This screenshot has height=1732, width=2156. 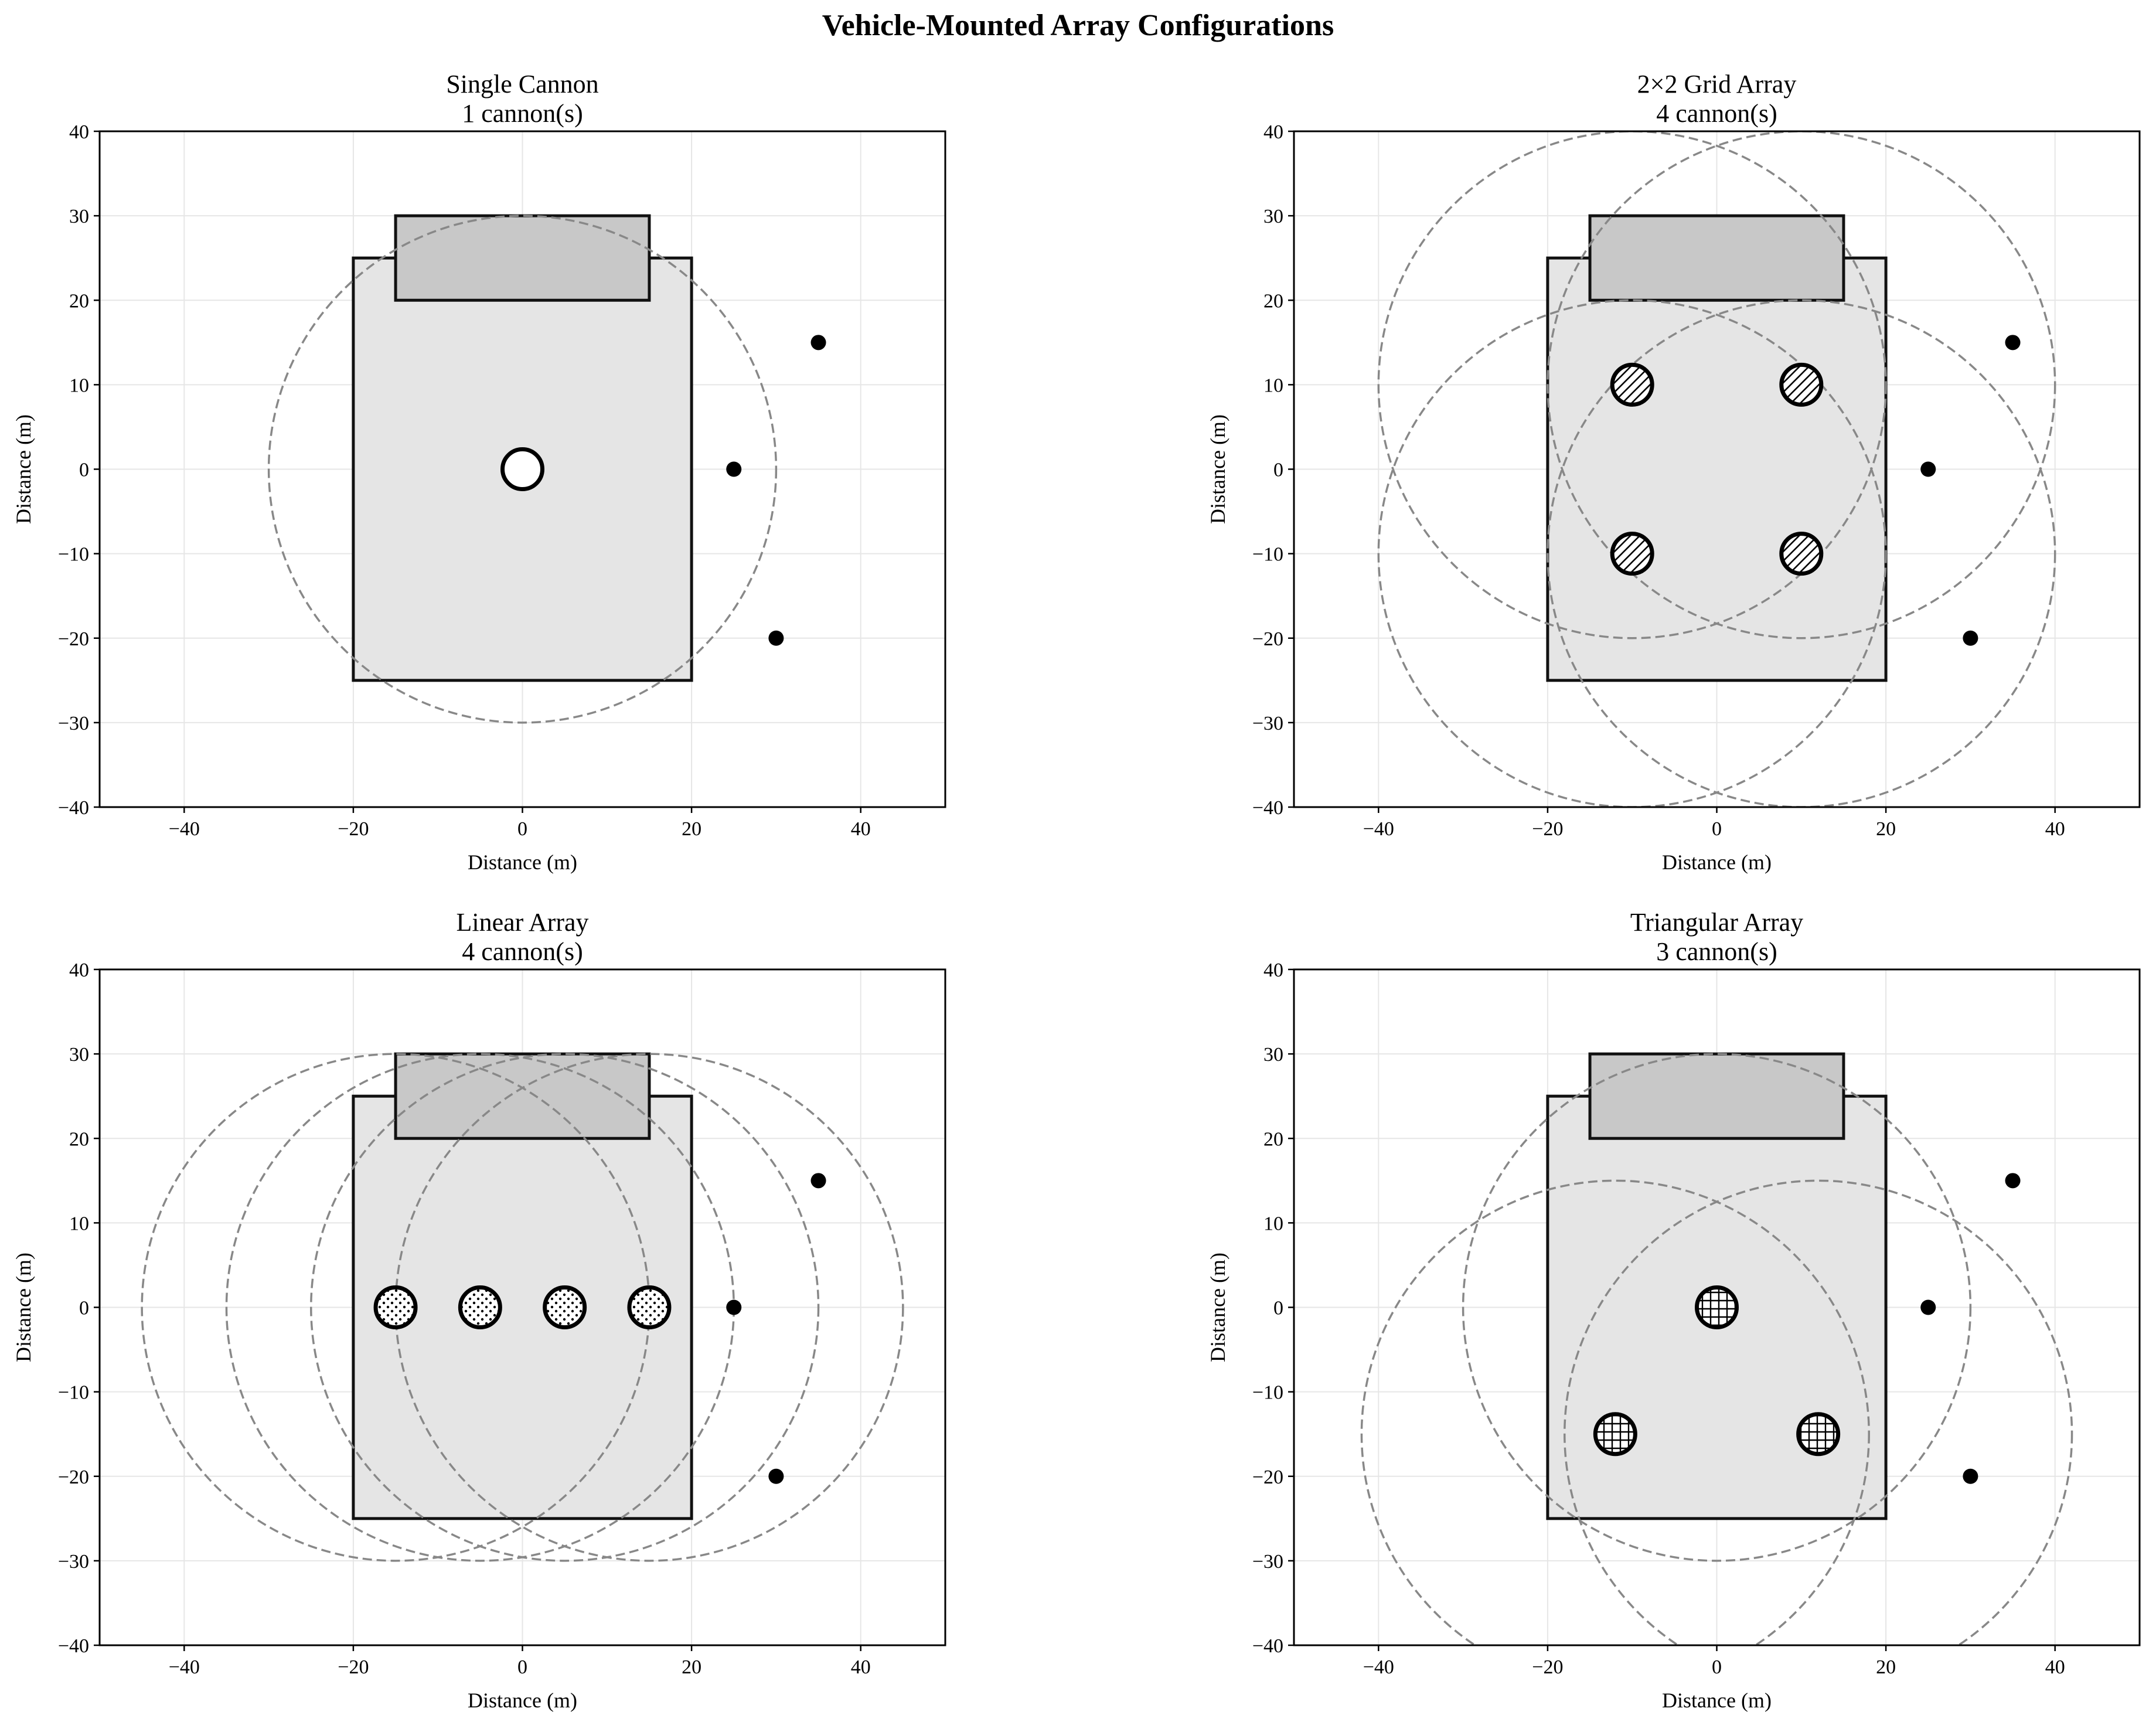 What do you see at coordinates (523, 922) in the screenshot?
I see `panel-title: Linear Array` at bounding box center [523, 922].